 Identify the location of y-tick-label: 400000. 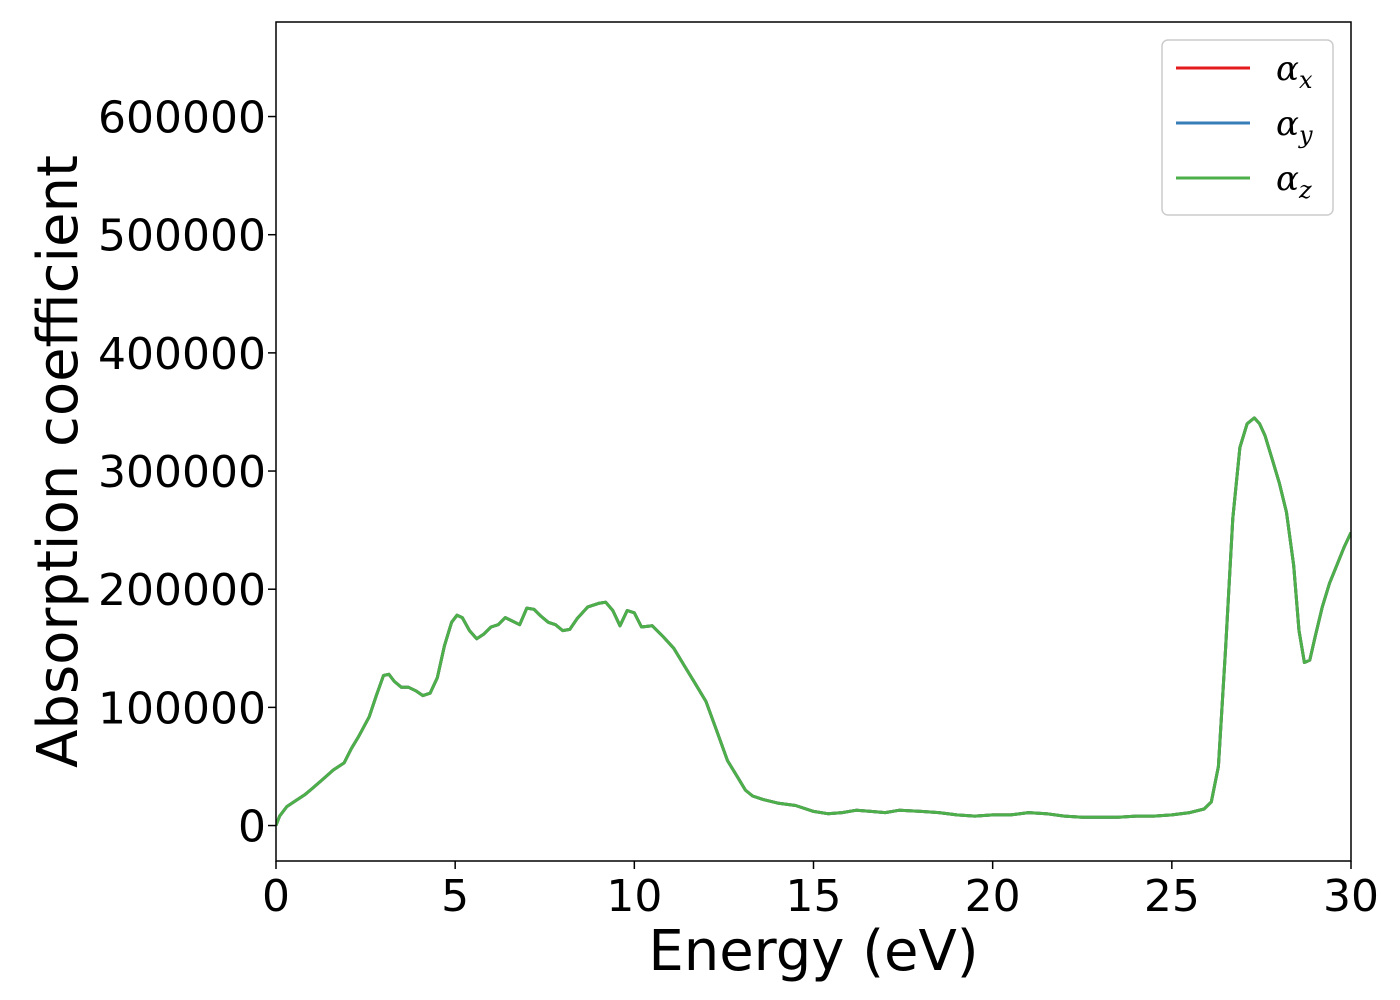
(182, 354).